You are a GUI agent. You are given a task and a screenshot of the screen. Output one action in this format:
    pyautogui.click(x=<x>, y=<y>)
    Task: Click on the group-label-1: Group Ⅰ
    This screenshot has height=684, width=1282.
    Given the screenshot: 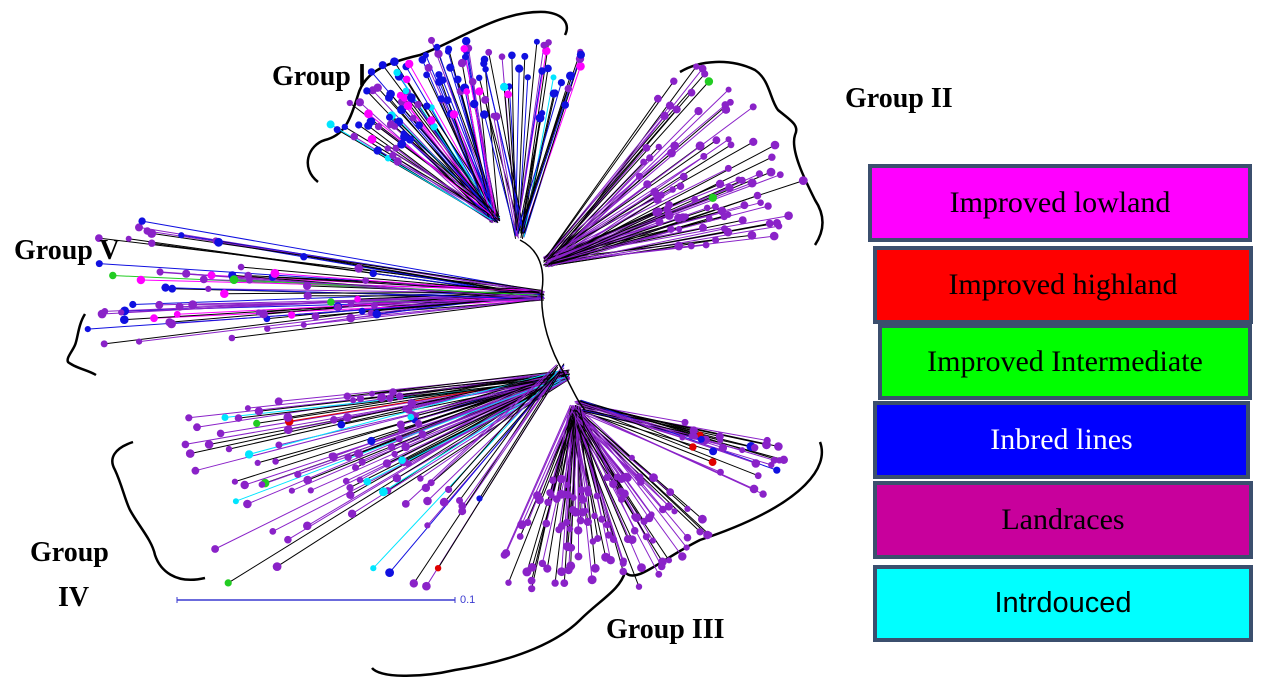 What is the action you would take?
    pyautogui.click(x=319, y=76)
    